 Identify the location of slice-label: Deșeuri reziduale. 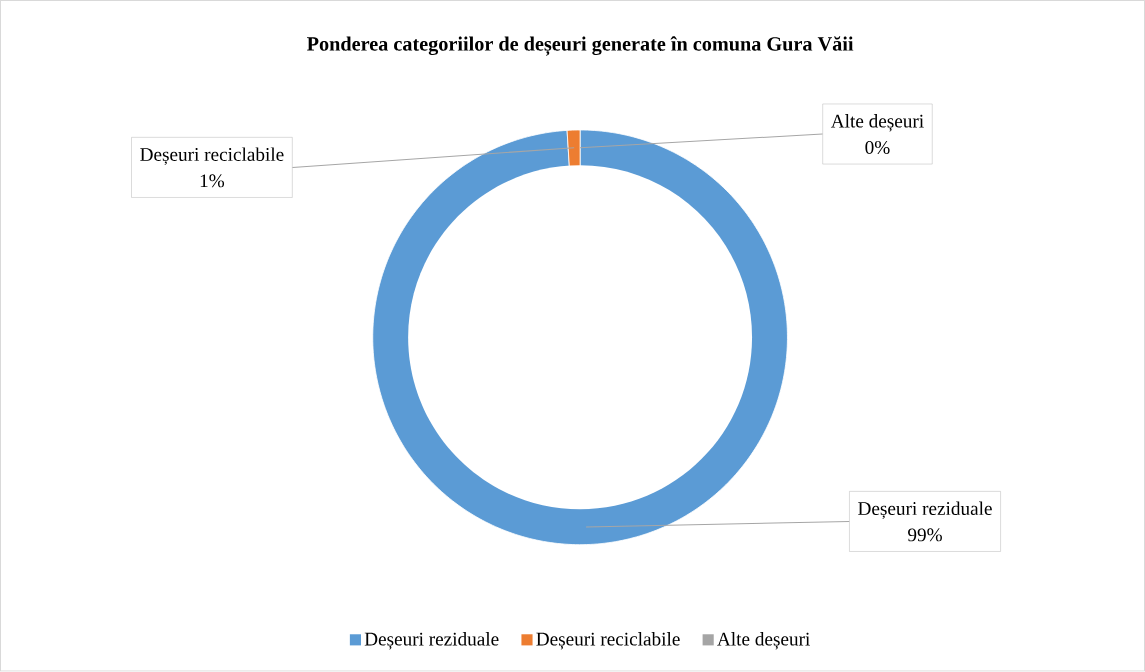
(925, 510).